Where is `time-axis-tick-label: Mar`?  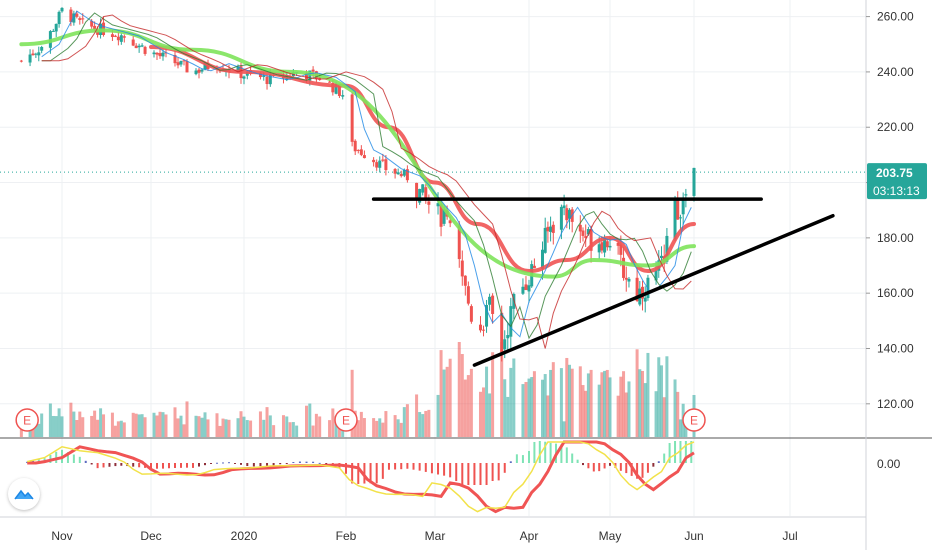
time-axis-tick-label: Mar is located at coordinates (435, 536).